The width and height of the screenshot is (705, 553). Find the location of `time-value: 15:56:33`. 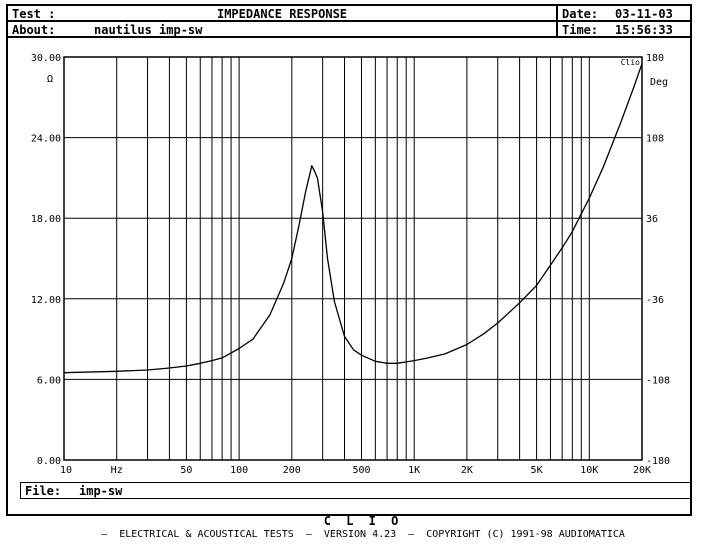

time-value: 15:56:33 is located at coordinates (644, 30).